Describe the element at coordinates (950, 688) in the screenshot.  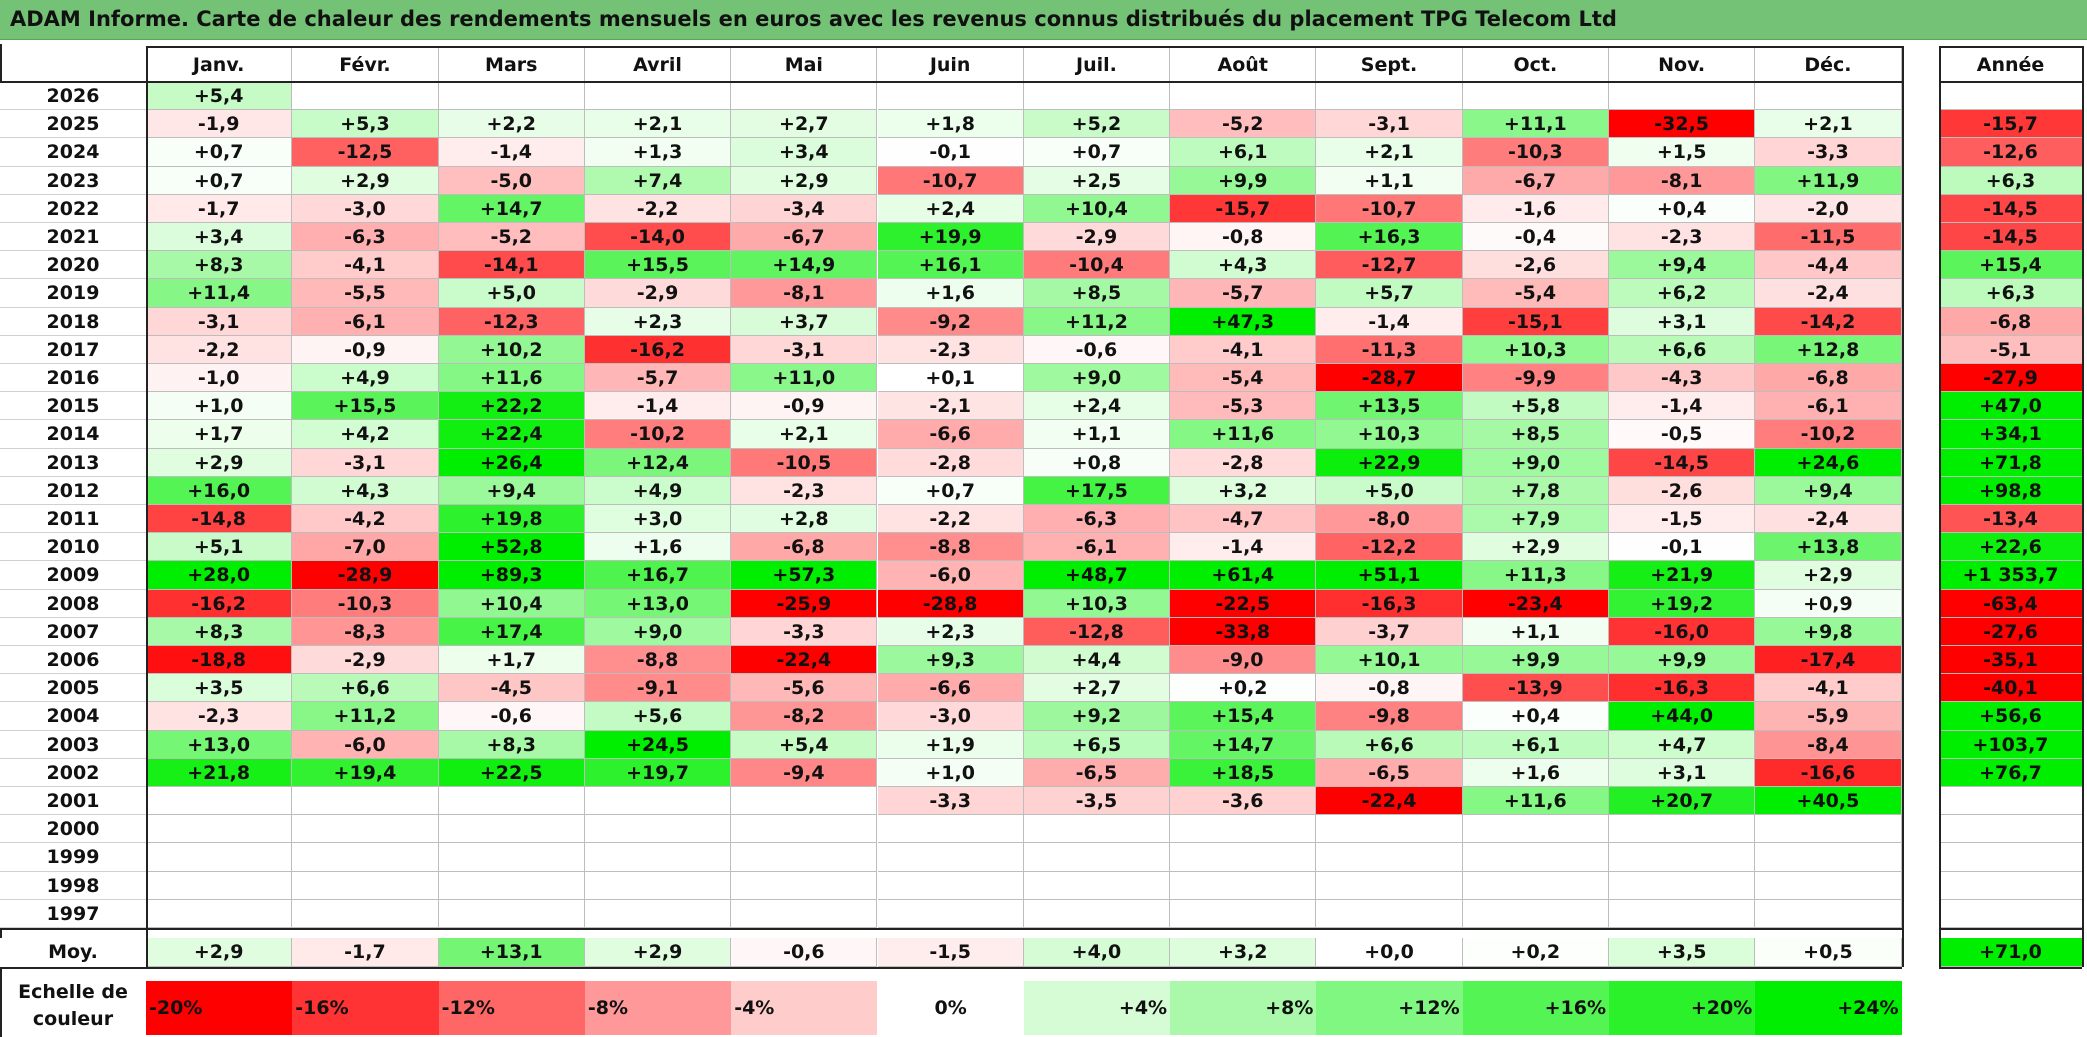
I see `heatmap-cell: -6,6` at that location.